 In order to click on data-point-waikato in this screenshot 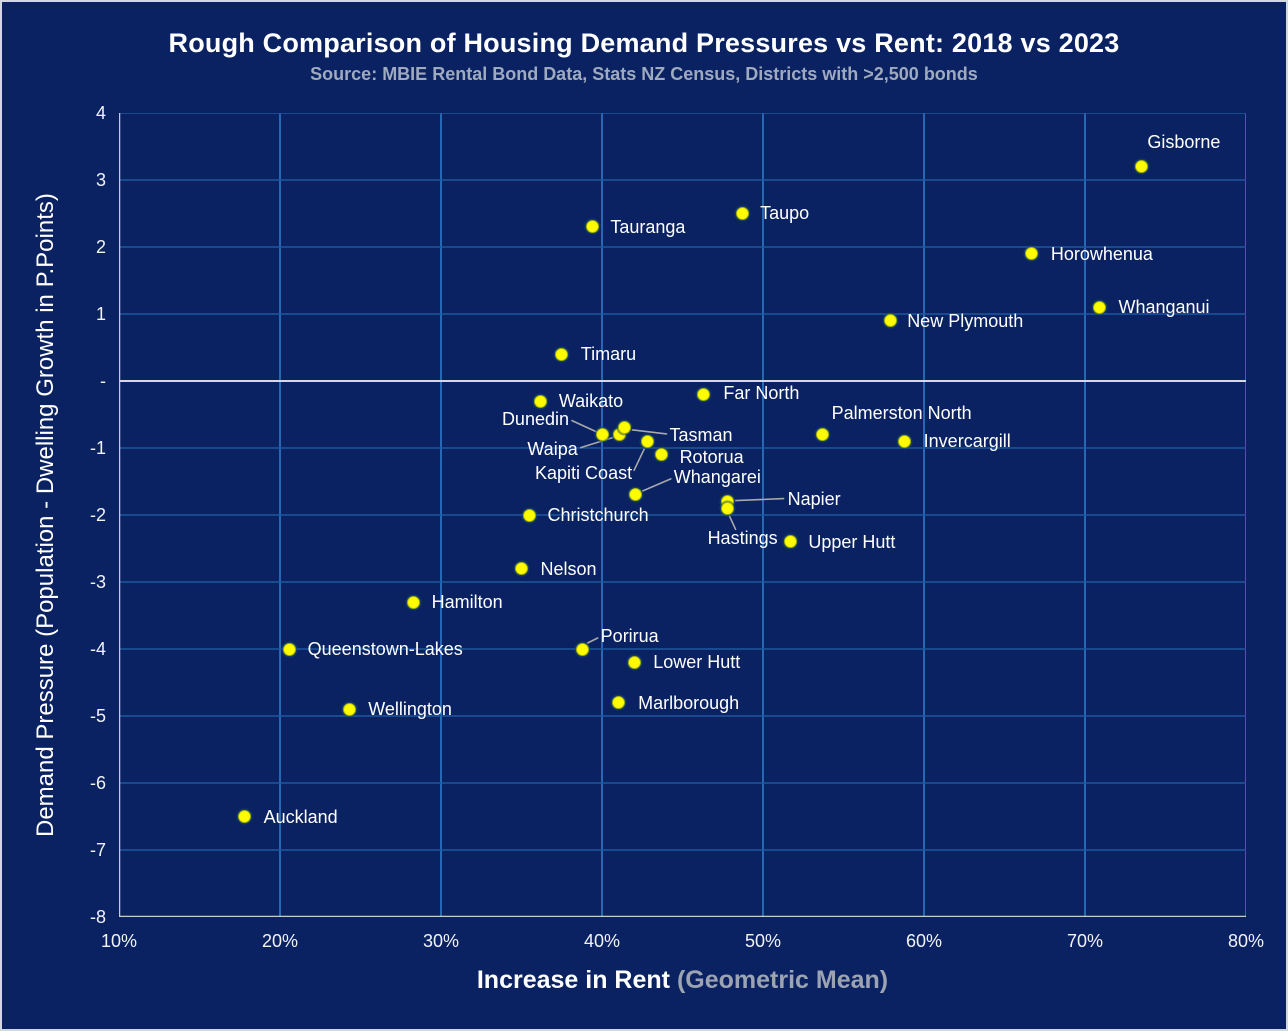, I will do `click(541, 401)`.